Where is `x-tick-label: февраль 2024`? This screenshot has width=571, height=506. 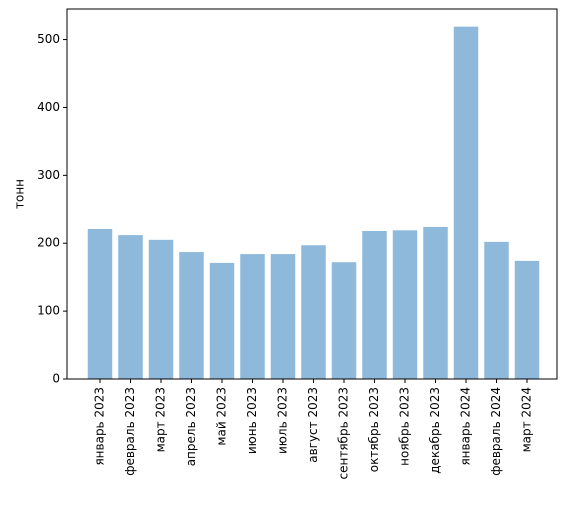
x-tick-label: февраль 2024 is located at coordinates (496, 431).